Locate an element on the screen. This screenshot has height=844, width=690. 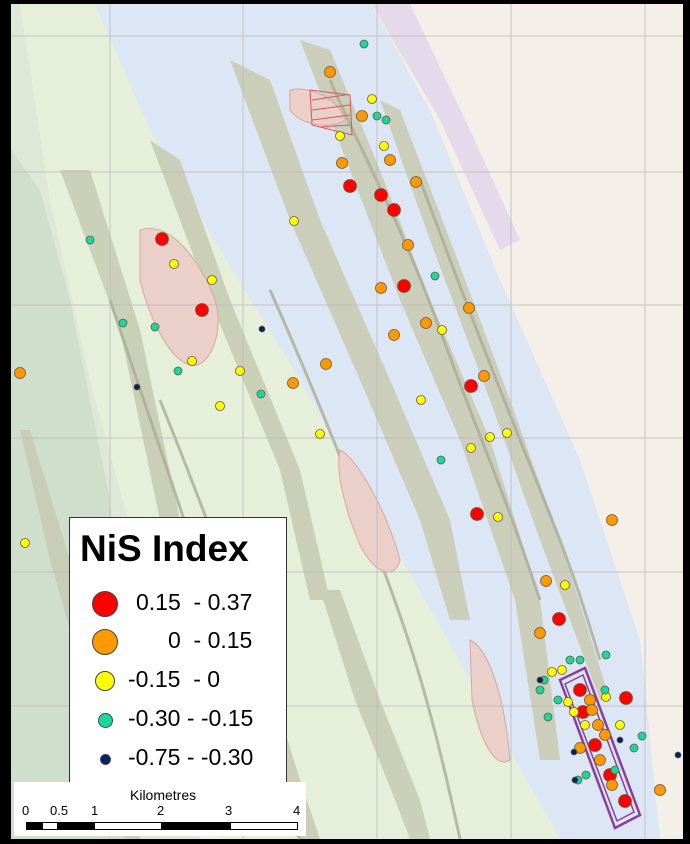
scale-tick-0-5: 0.5 is located at coordinates (59, 810).